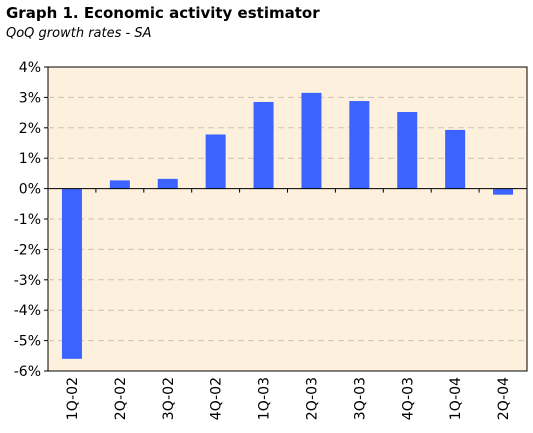 Image resolution: width=533 pixels, height=433 pixels. I want to click on x-tick-label: 2Q-03, so click(312, 398).